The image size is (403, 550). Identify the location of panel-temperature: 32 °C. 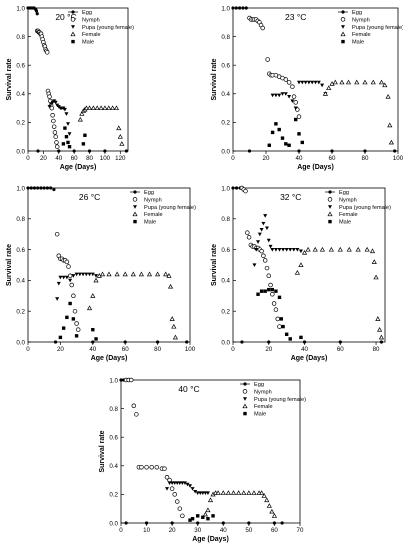
(290, 197).